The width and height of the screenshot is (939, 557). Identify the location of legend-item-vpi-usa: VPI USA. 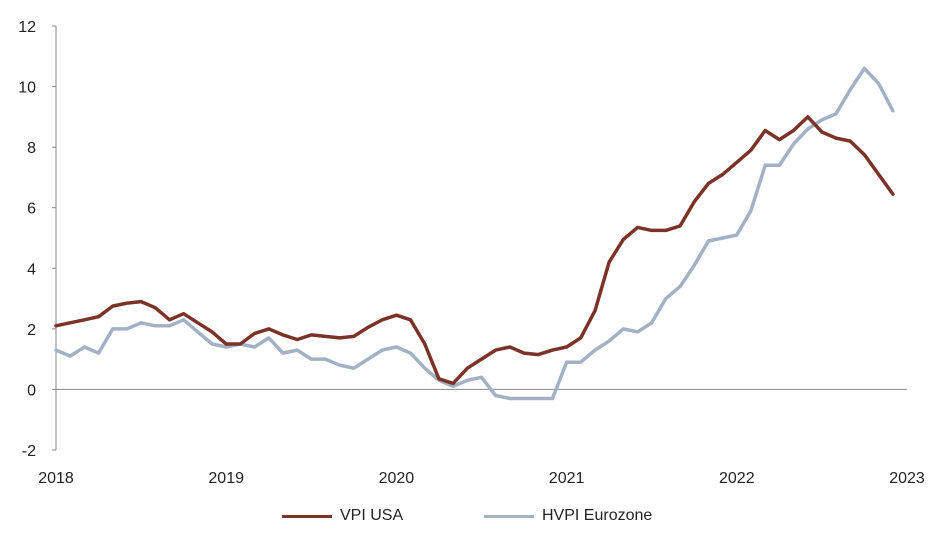
(342, 516).